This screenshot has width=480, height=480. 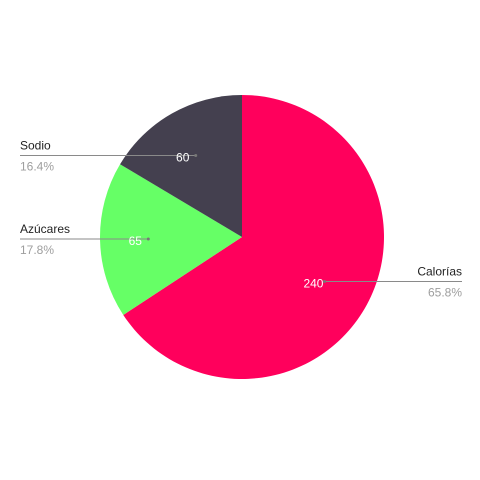 What do you see at coordinates (37, 250) in the screenshot?
I see `percent-label-azucares: 17.8%` at bounding box center [37, 250].